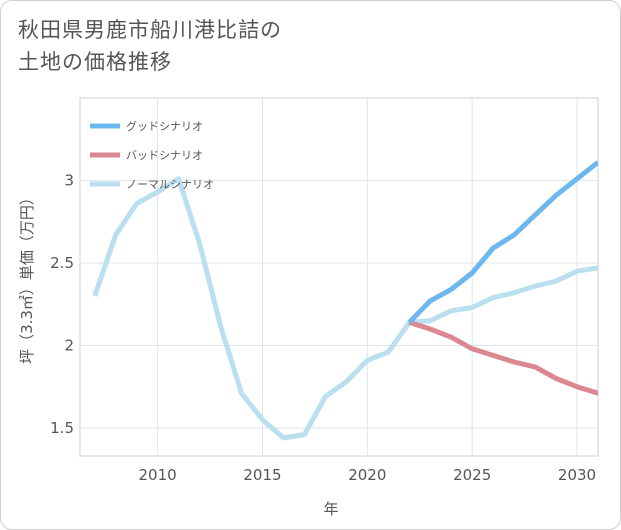 The image size is (621, 530). I want to click on chart-title-line-2: 土地の価格推移, so click(95, 62).